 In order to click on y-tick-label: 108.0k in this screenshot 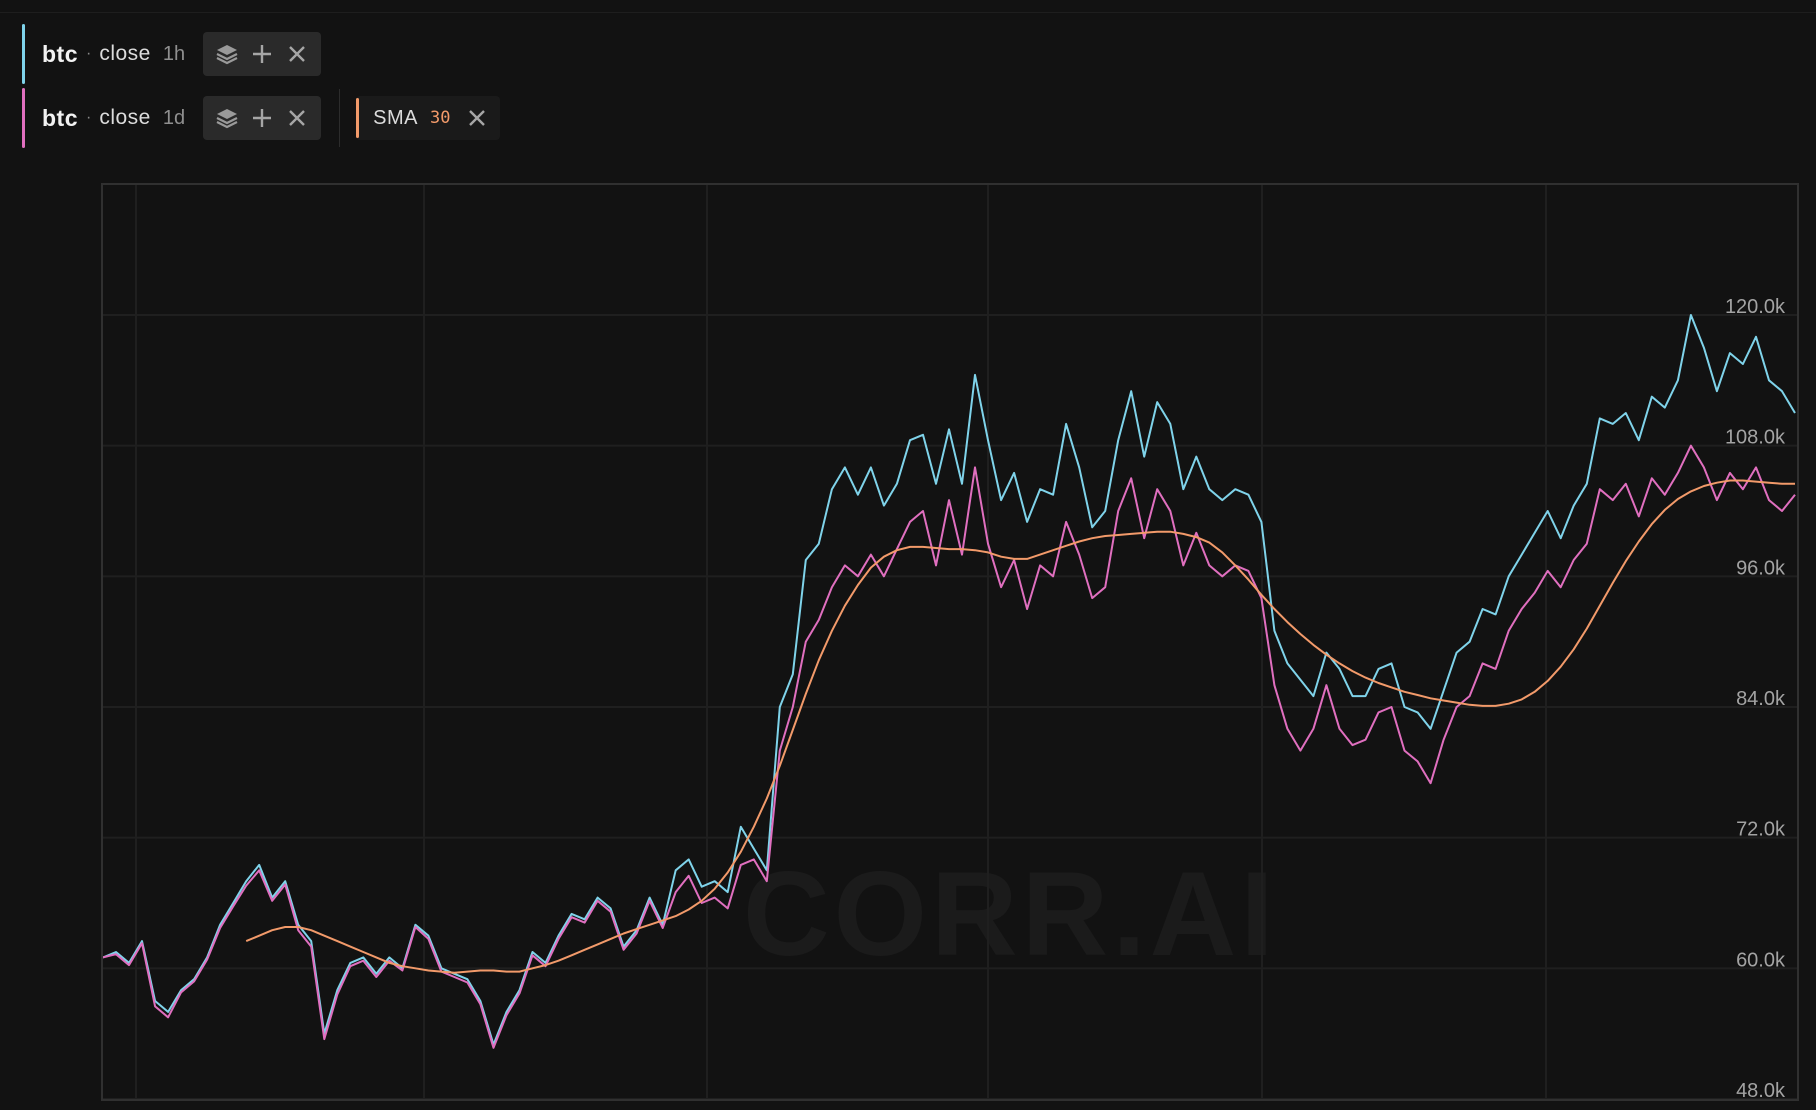, I will do `click(1755, 438)`.